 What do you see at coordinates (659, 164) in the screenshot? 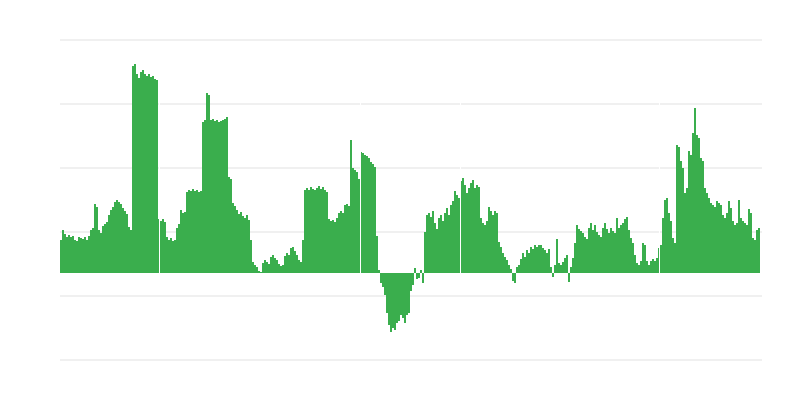
I see `bar-gap-line` at bounding box center [659, 164].